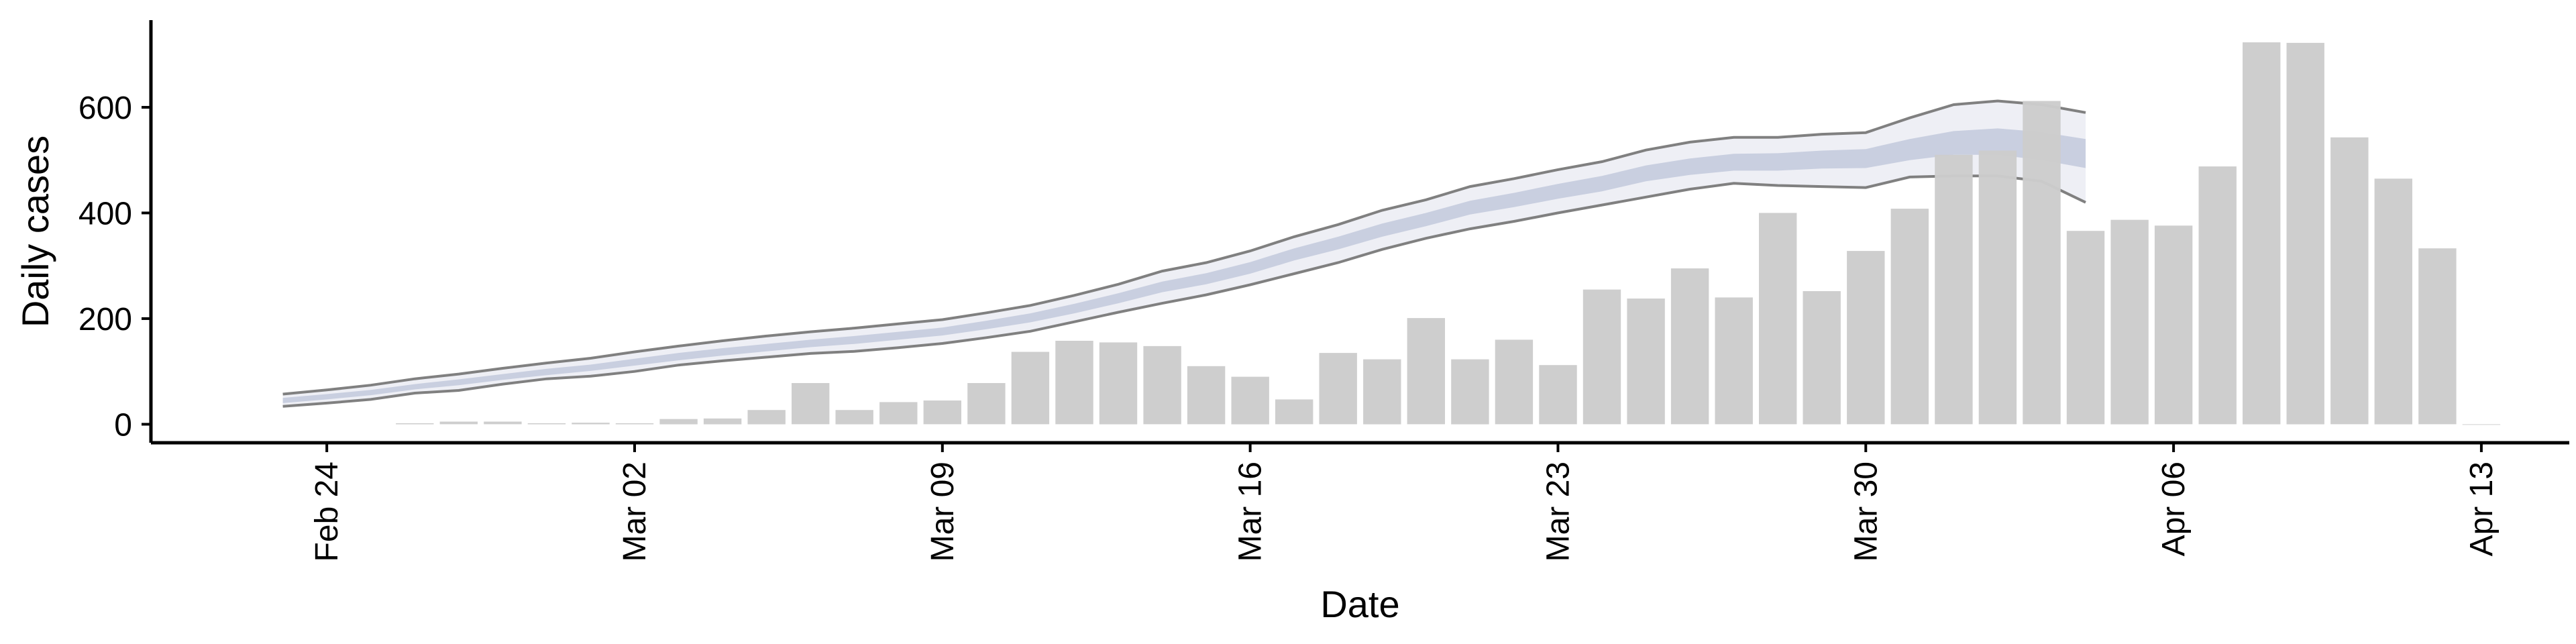 The width and height of the screenshot is (2576, 644). Describe the element at coordinates (1866, 511) in the screenshot. I see `x-tick-label: Mar 30` at that location.